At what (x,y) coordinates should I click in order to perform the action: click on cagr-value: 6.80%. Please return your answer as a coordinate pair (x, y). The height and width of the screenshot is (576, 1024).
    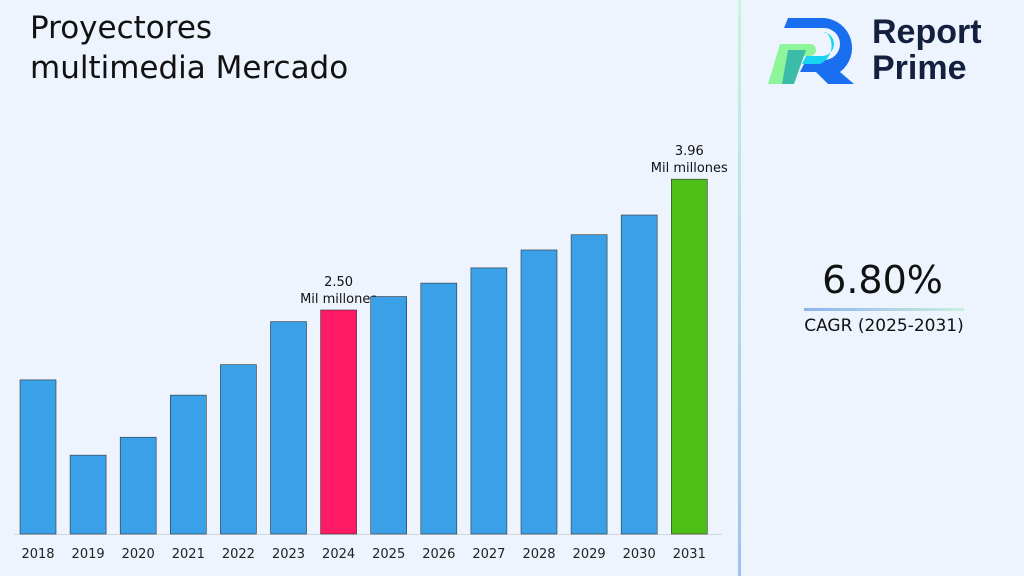
    Looking at the image, I should click on (882, 280).